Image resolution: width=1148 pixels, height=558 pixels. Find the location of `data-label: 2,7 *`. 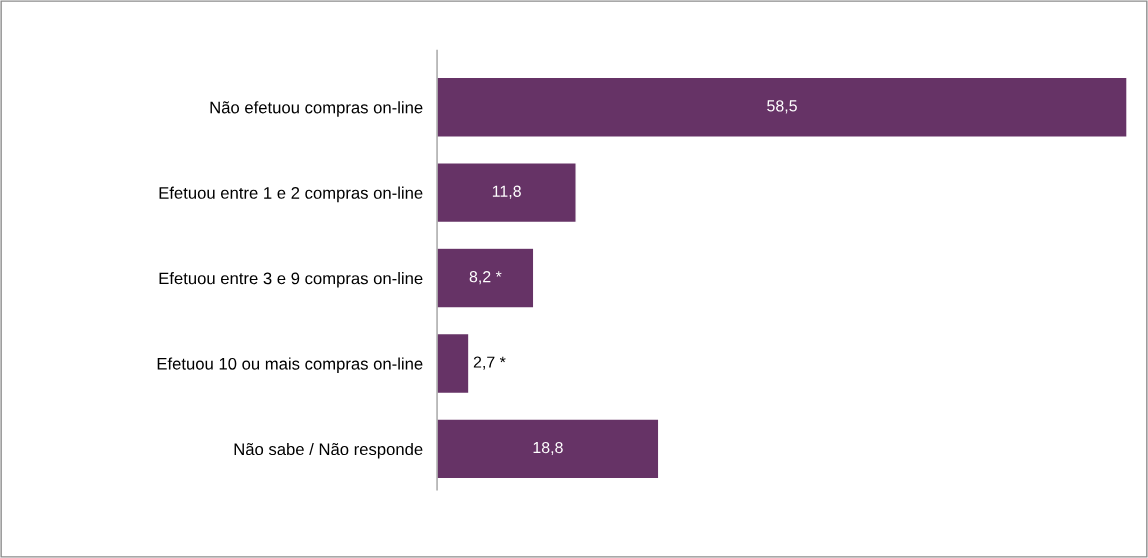

data-label: 2,7 * is located at coordinates (489, 363).